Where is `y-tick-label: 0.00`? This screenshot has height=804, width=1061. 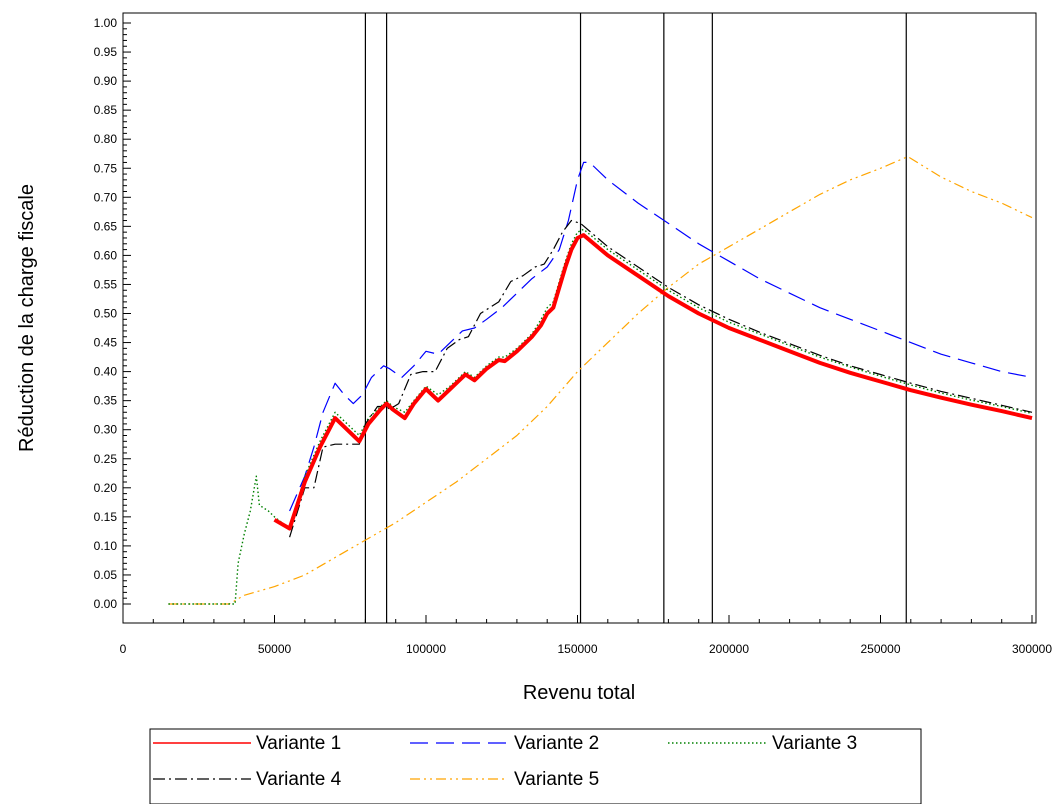 y-tick-label: 0.00 is located at coordinates (106, 604).